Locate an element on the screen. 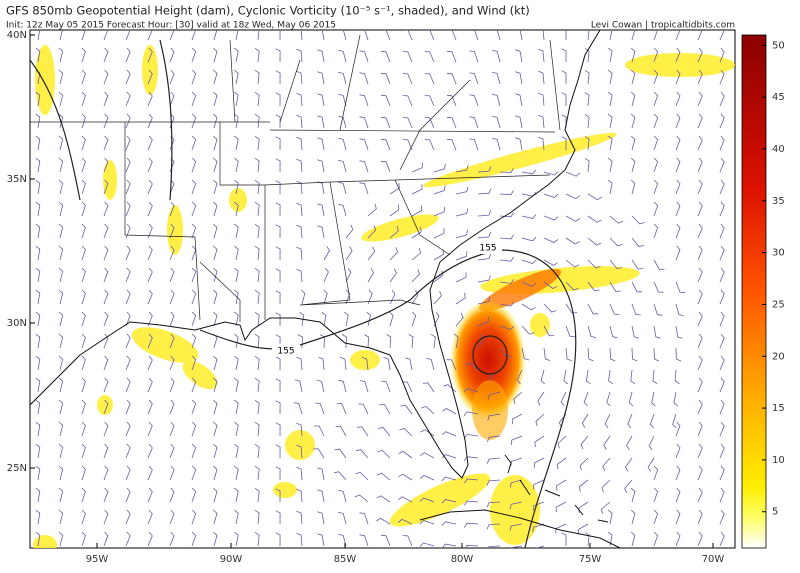 The image size is (800, 573). vorticity-tail is located at coordinates (490, 410).